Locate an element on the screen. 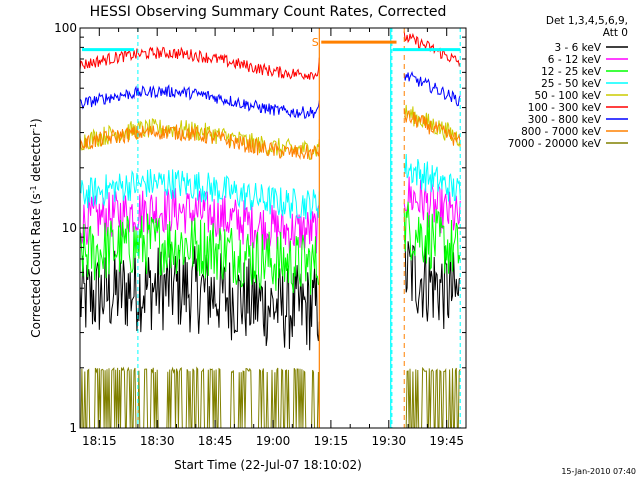 Image resolution: width=640 pixels, height=480 pixels. legend-label-9: 7000 - 20000 keV is located at coordinates (555, 144).